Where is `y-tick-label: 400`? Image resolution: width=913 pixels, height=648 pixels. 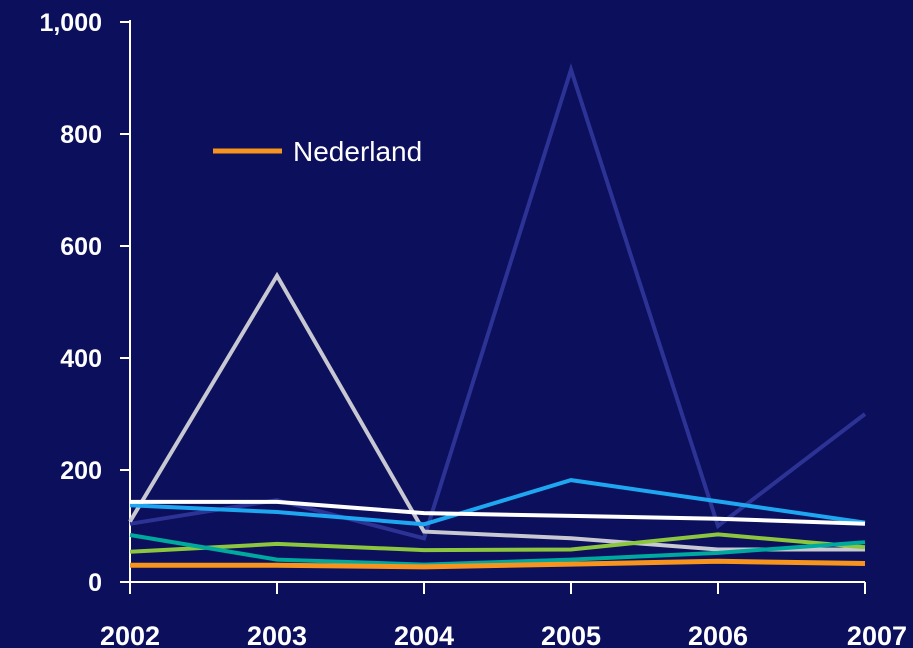 y-tick-label: 400 is located at coordinates (81, 359).